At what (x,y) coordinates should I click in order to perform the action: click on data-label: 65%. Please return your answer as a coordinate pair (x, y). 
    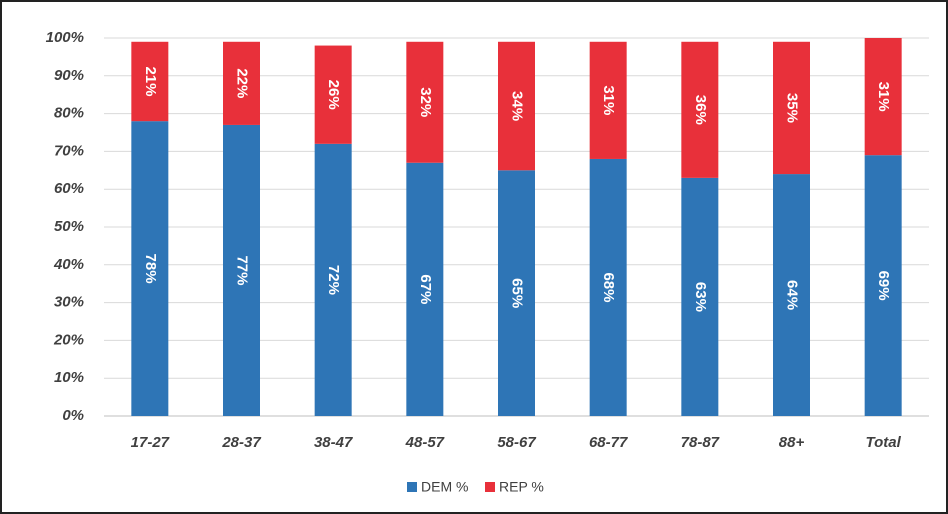
    Looking at the image, I should click on (517, 293).